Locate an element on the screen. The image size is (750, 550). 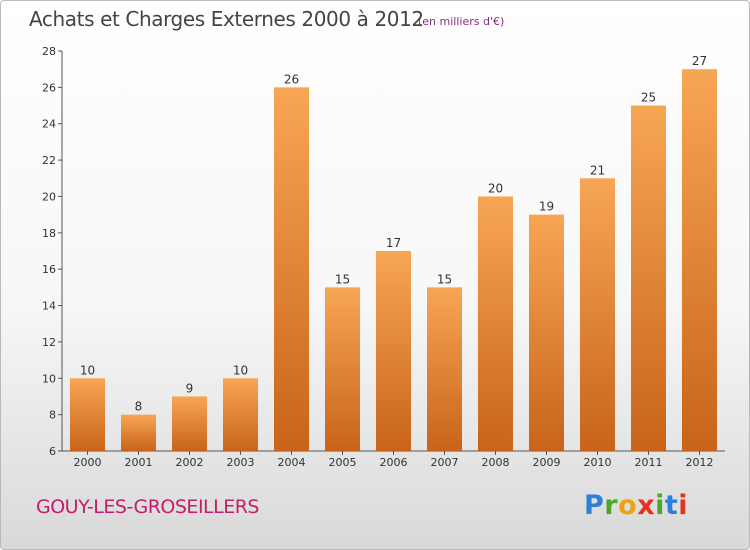
logo-letter: P is located at coordinates (594, 505).